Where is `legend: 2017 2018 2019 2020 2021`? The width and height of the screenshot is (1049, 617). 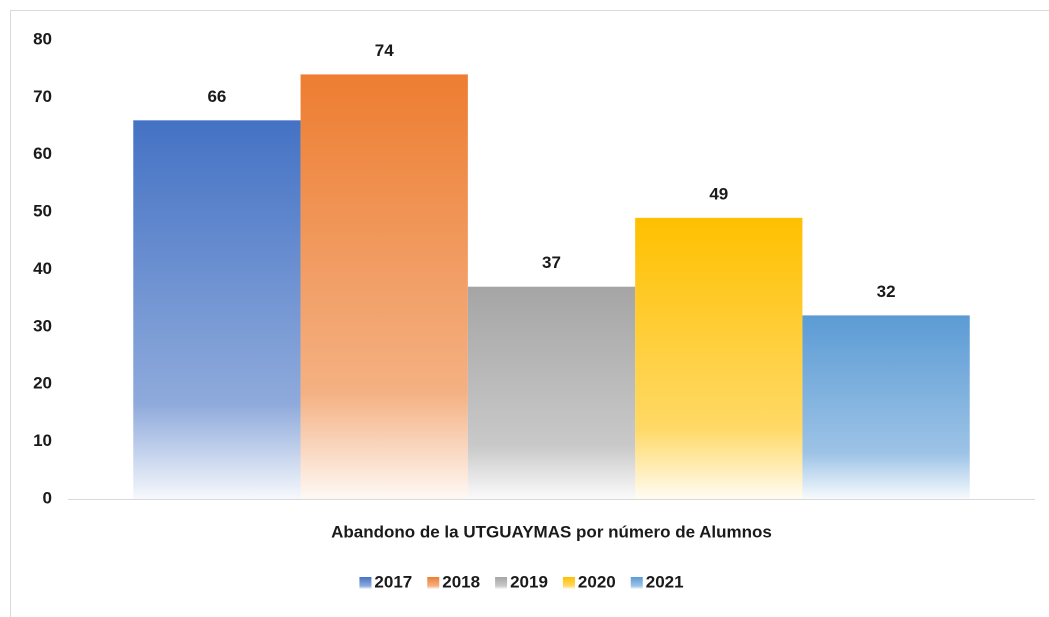 legend: 2017 2018 2019 2020 2021 is located at coordinates (521, 581).